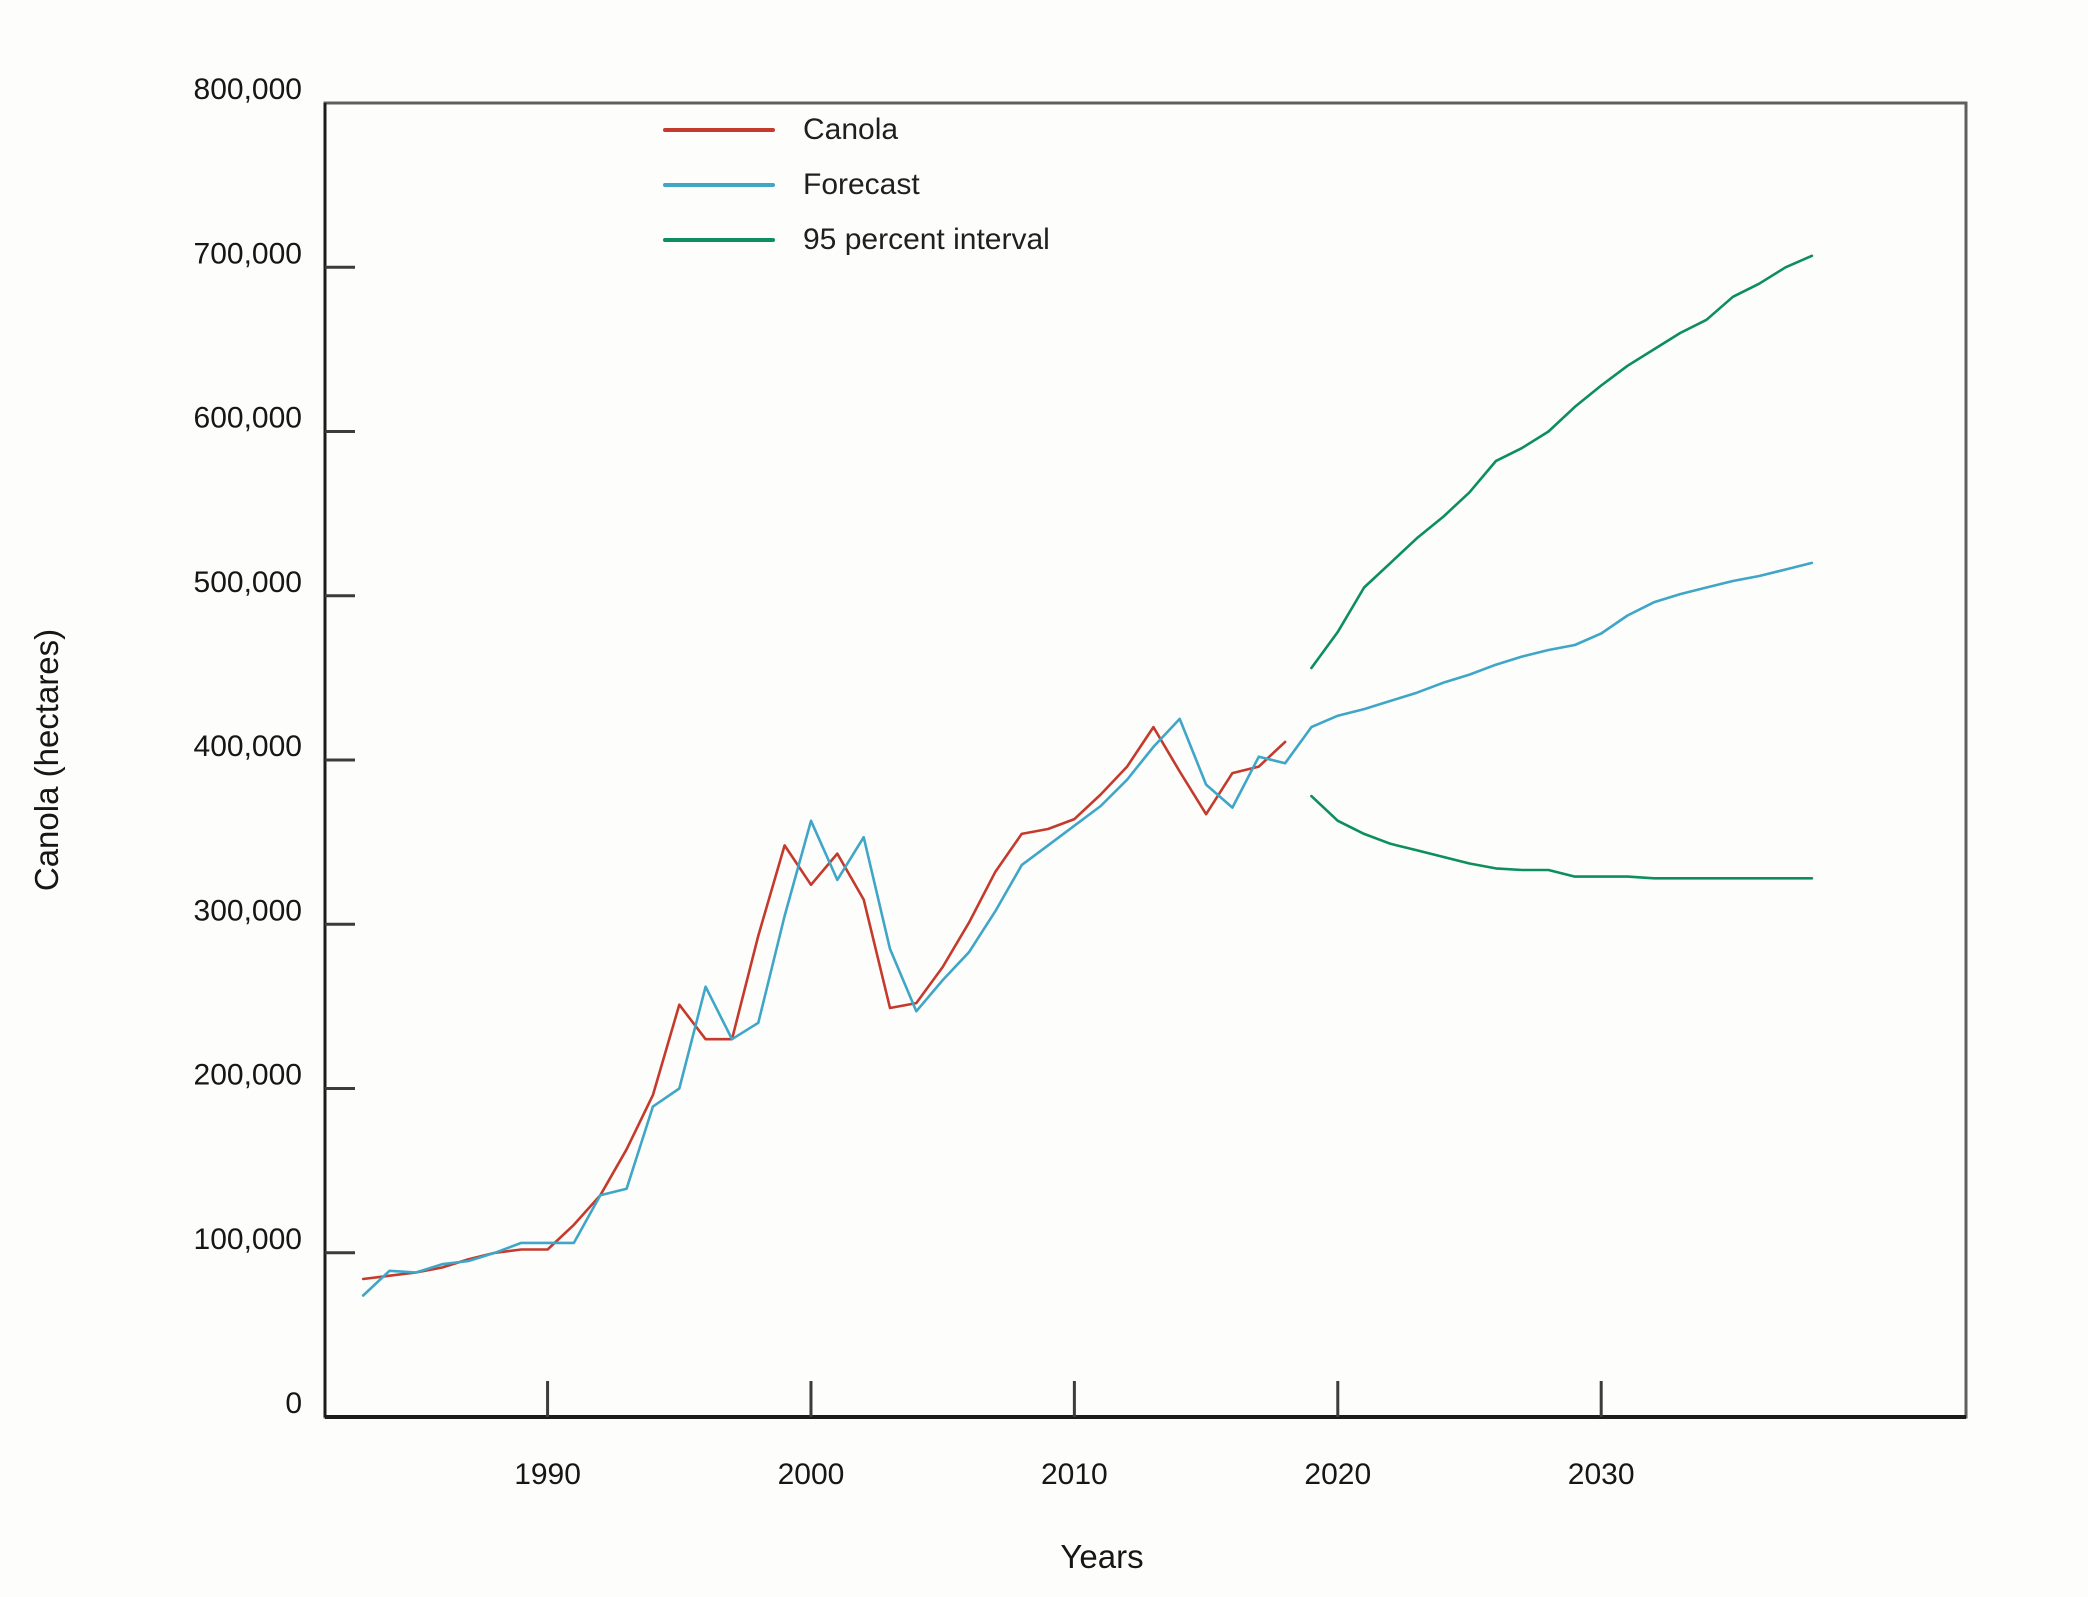  Describe the element at coordinates (248, 910) in the screenshot. I see `y-tick-label: 300,000` at that location.